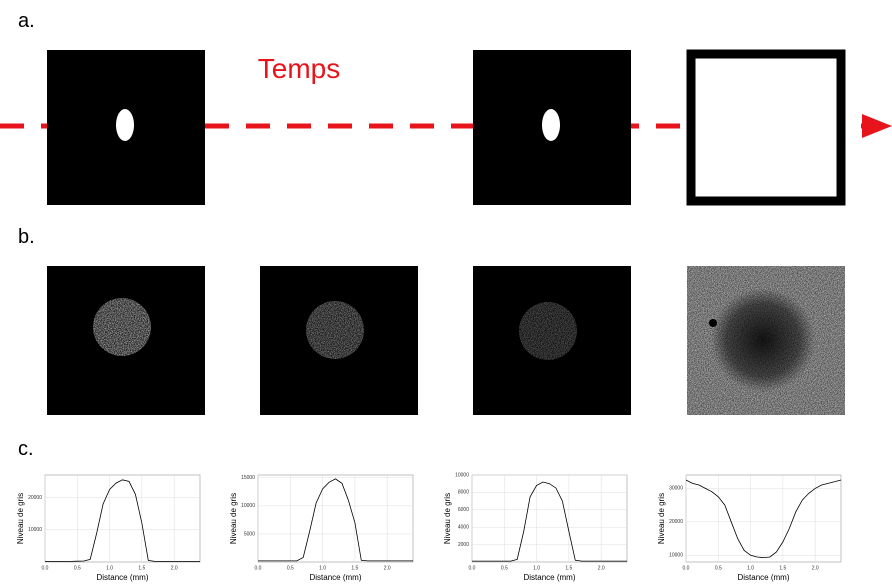  Describe the element at coordinates (26, 237) in the screenshot. I see `panel-label: b.` at that location.